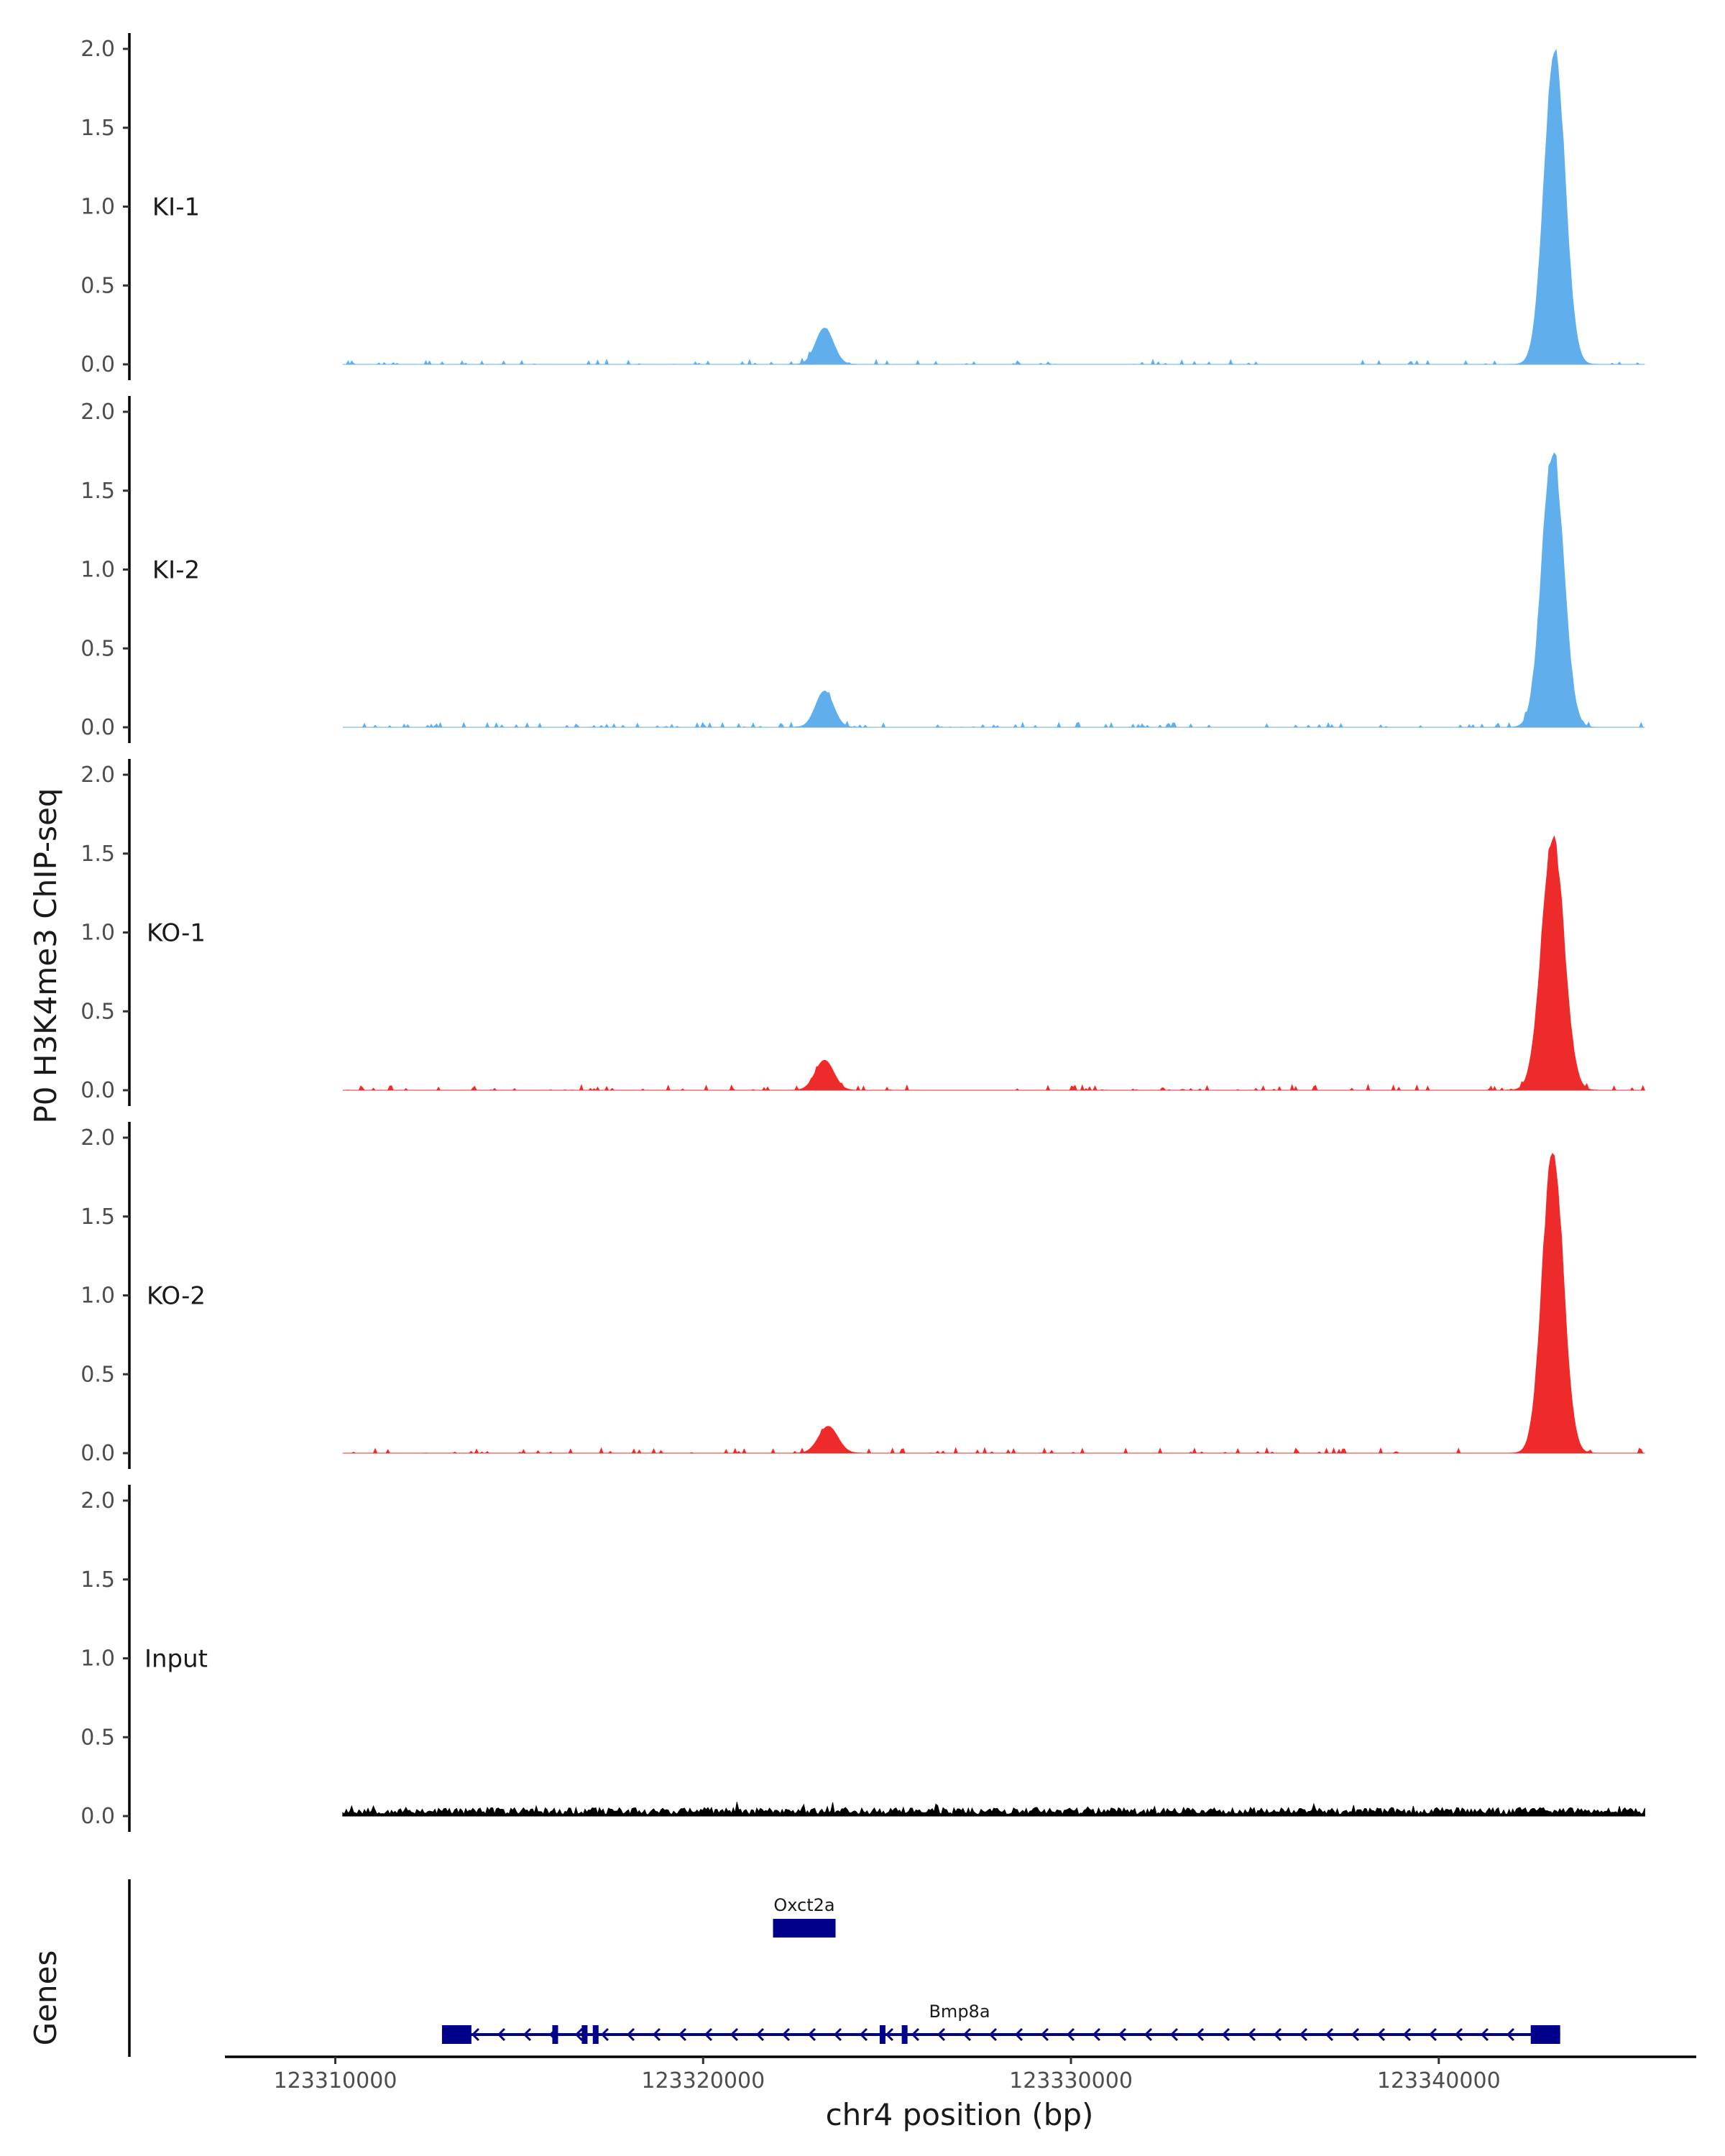 This screenshot has width=1725, height=2156. Describe the element at coordinates (993, 1810) in the screenshot. I see `signal-area-input` at that location.